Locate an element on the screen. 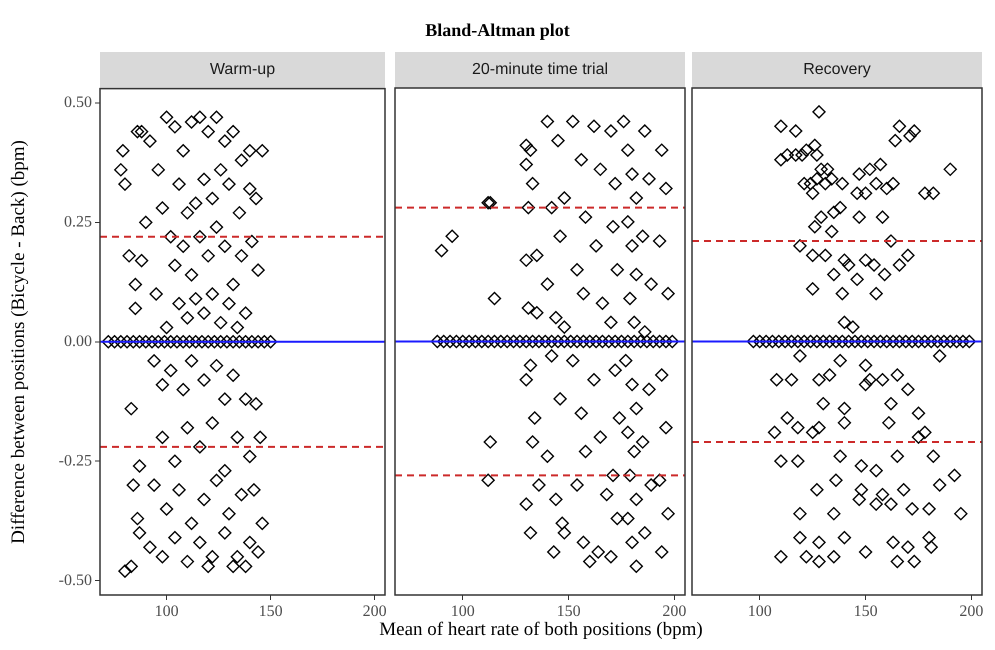 This screenshot has height=650, width=995. y-tick-label: -0.25 is located at coordinates (75, 461).